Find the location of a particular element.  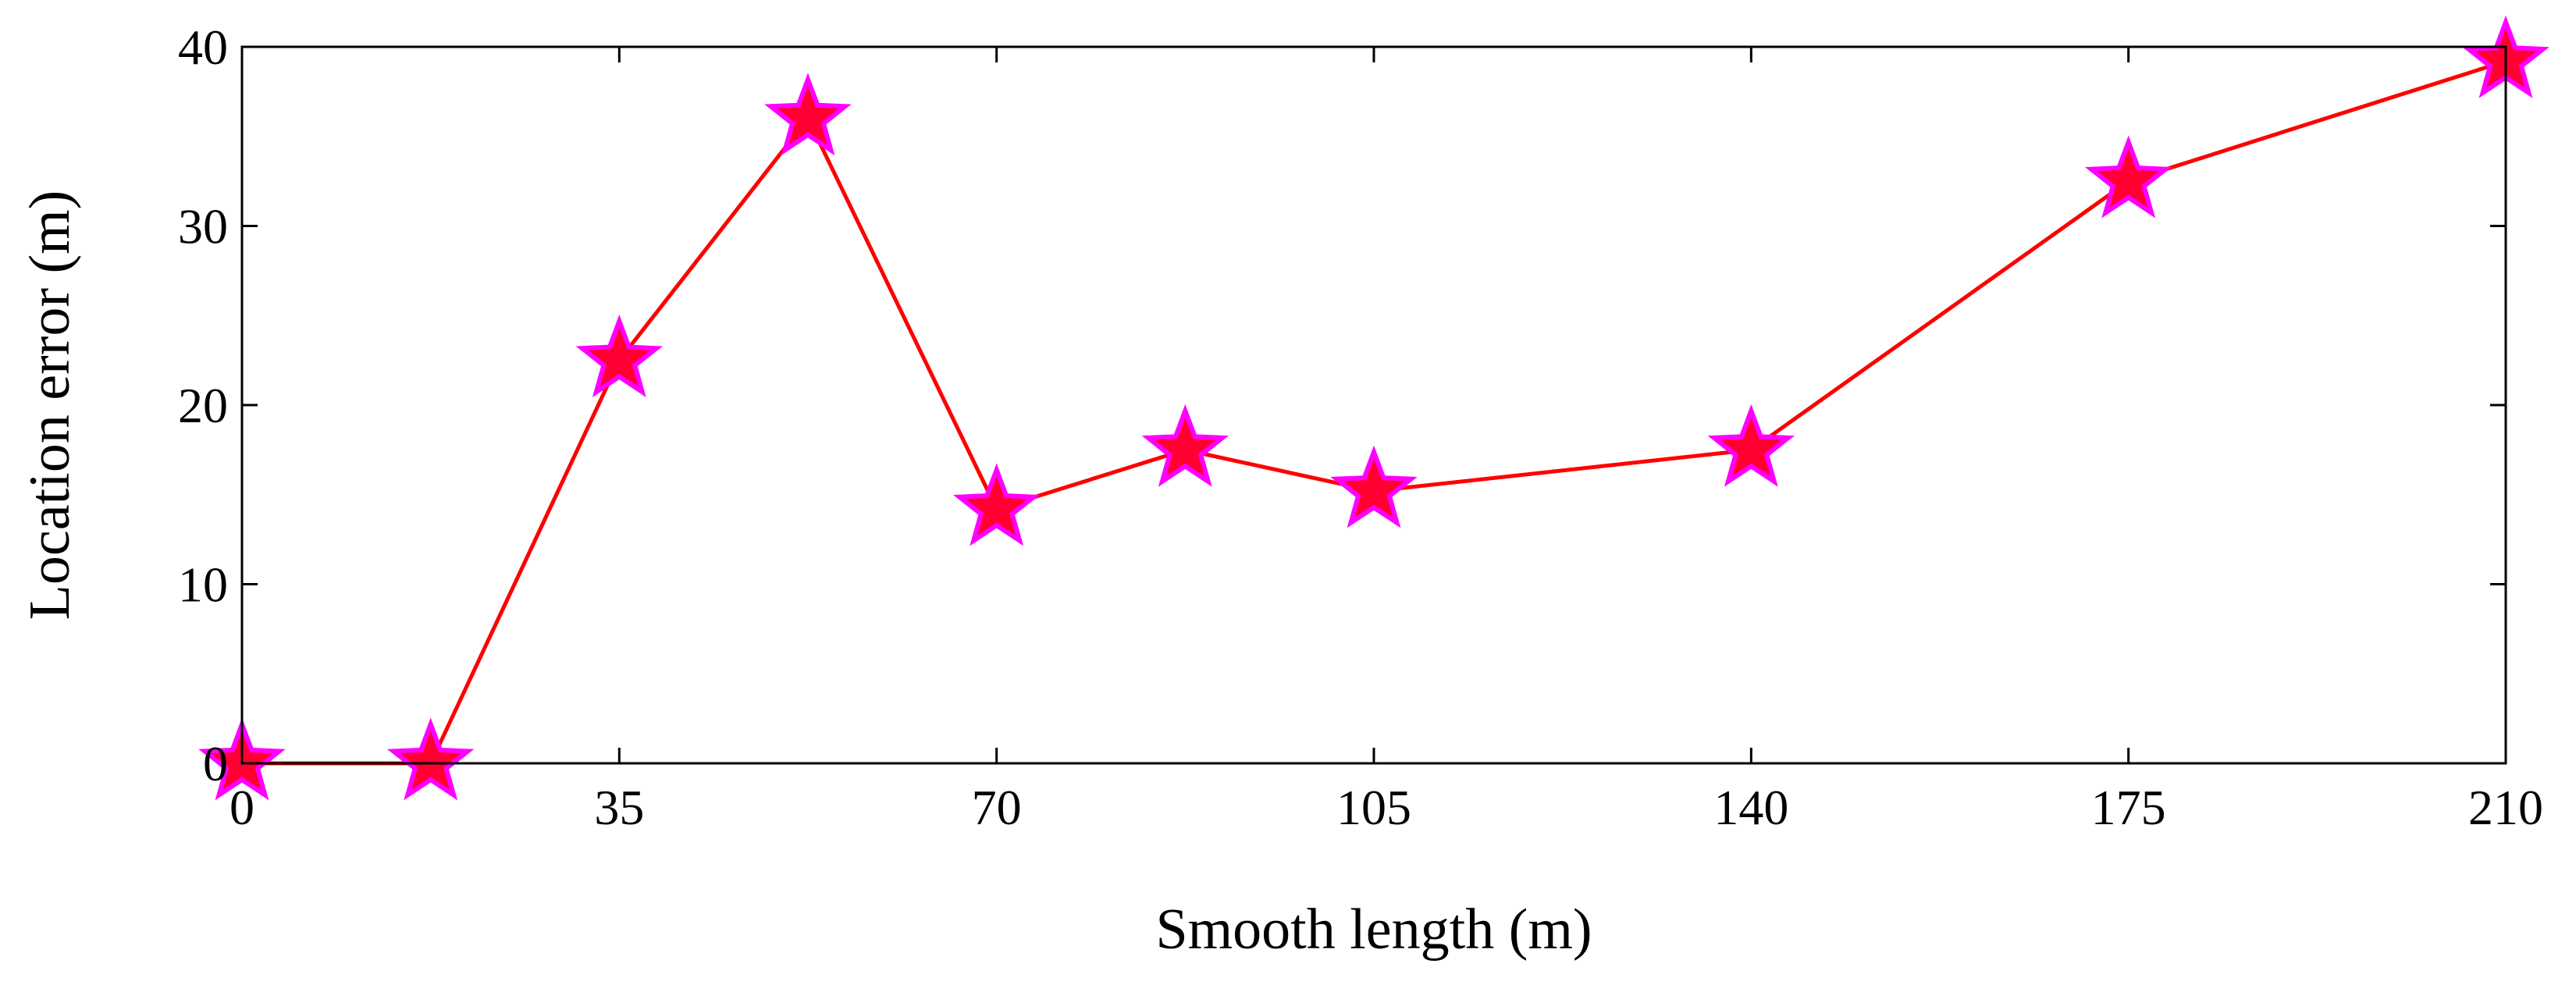

x-tick-label: 140 is located at coordinates (1750, 807).